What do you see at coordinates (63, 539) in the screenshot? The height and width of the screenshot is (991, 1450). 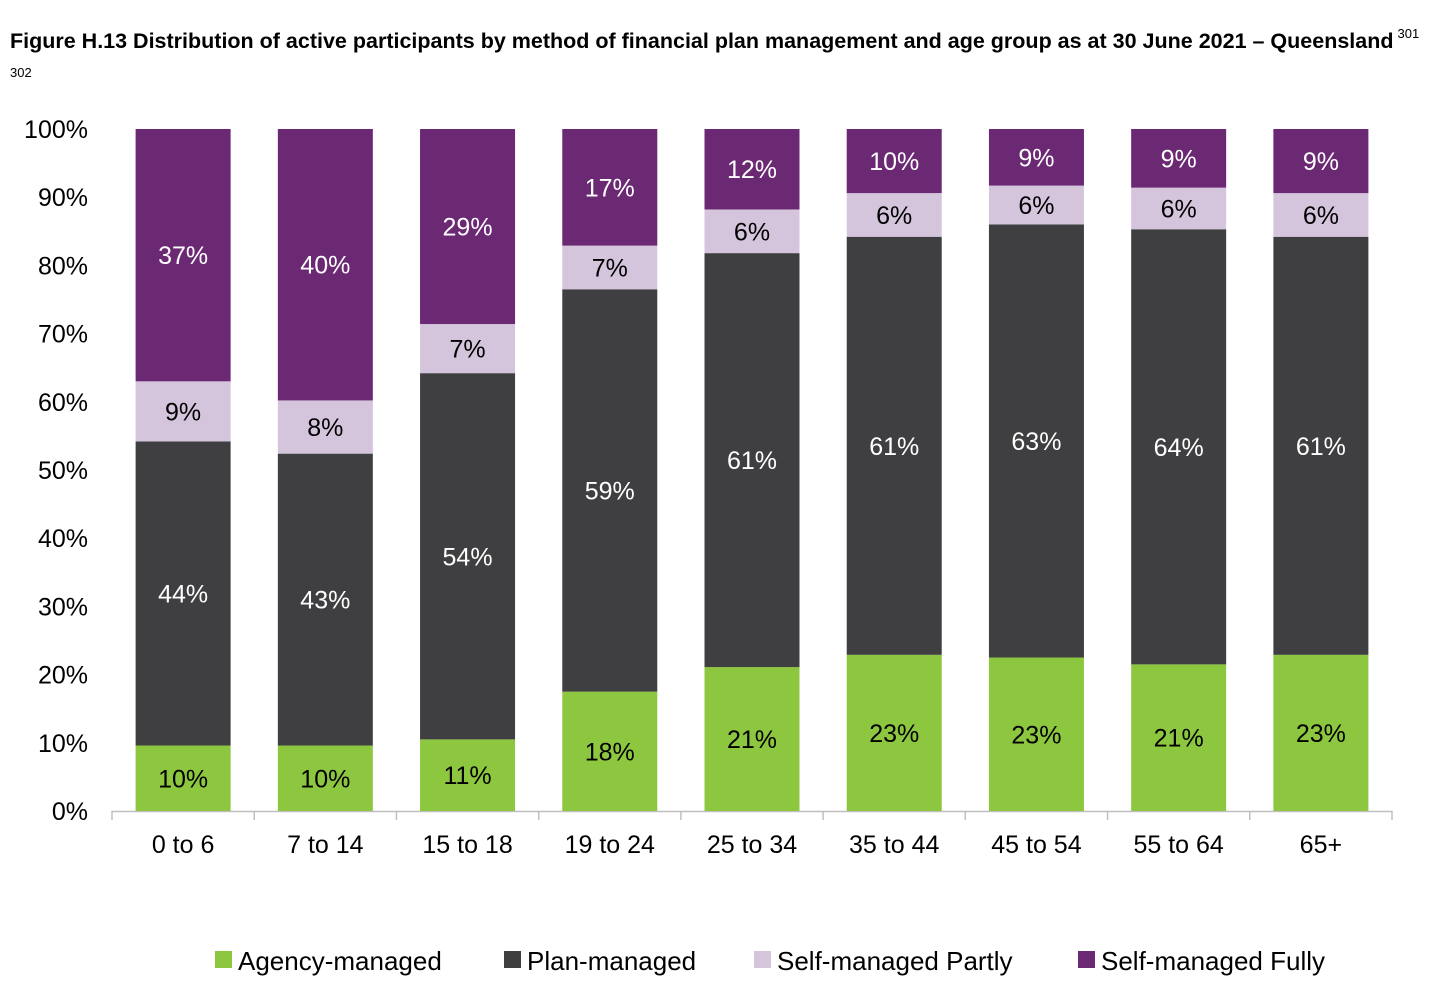 I see `y-tick-label: 40%` at bounding box center [63, 539].